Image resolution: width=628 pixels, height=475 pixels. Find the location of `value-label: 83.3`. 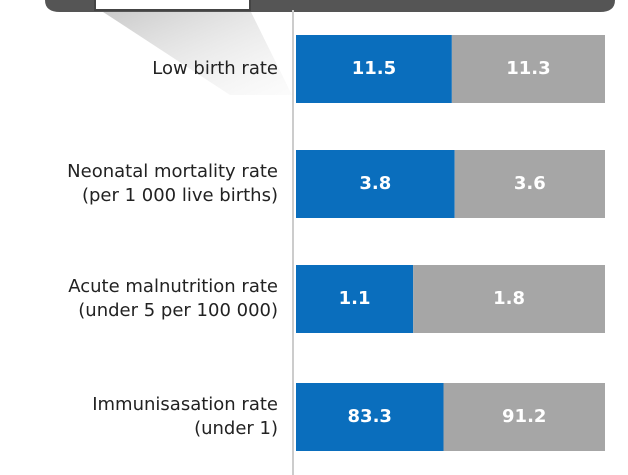

value-label: 83.3 is located at coordinates (370, 416).